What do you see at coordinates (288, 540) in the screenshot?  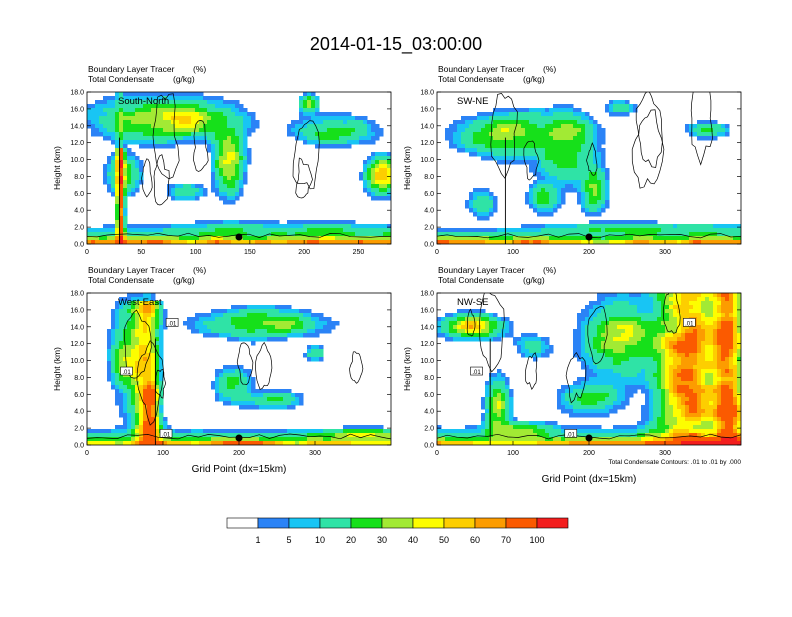 I see `legend-label: 5` at bounding box center [288, 540].